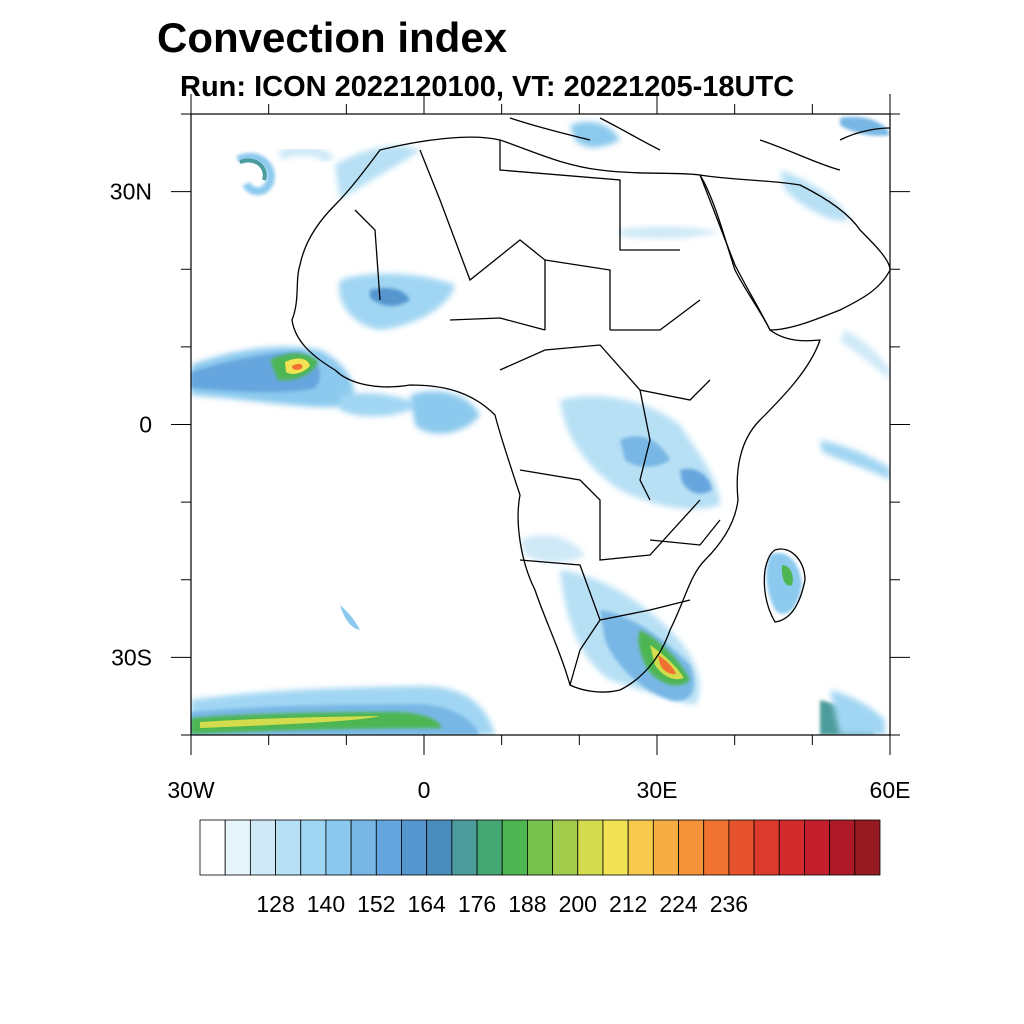 This screenshot has height=1024, width=1024. Describe the element at coordinates (275, 904) in the screenshot. I see `colorbar-label: 128` at that location.